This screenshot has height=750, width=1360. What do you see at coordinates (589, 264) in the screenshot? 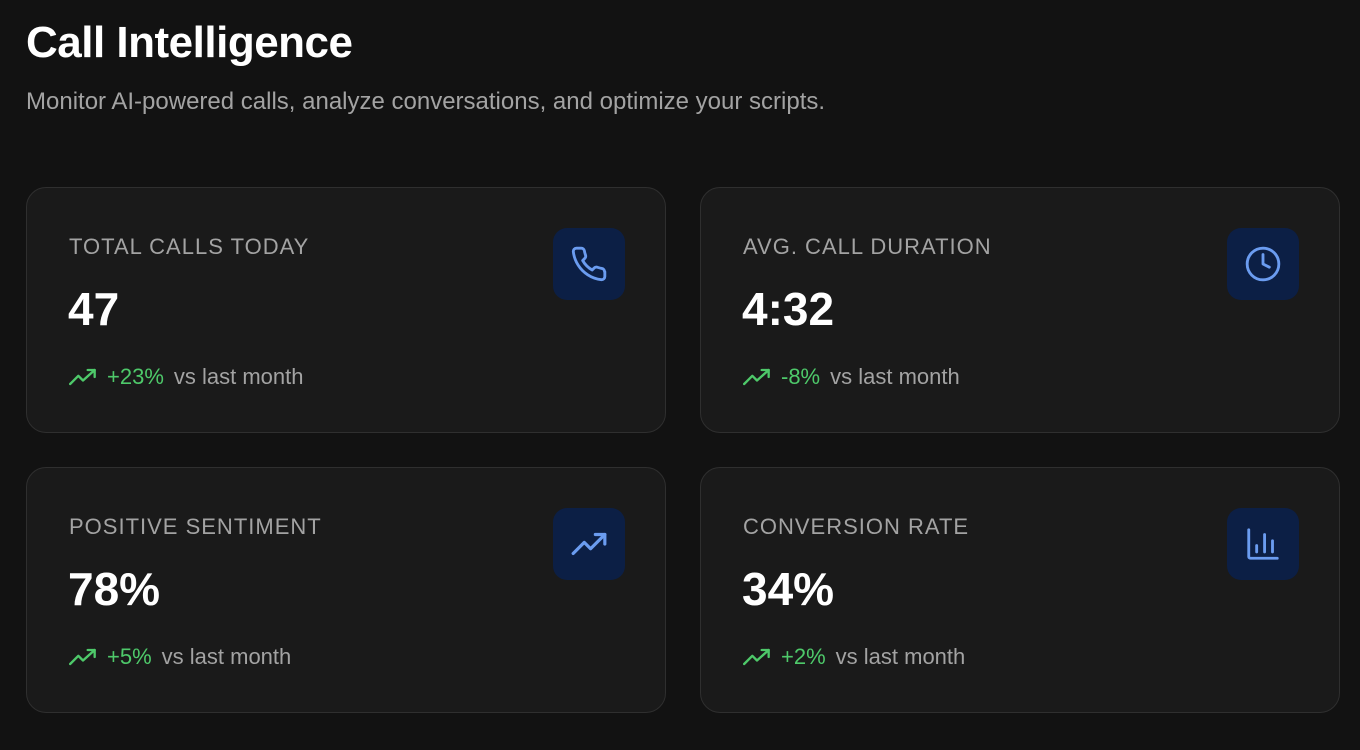
I see `phone-icon` at bounding box center [589, 264].